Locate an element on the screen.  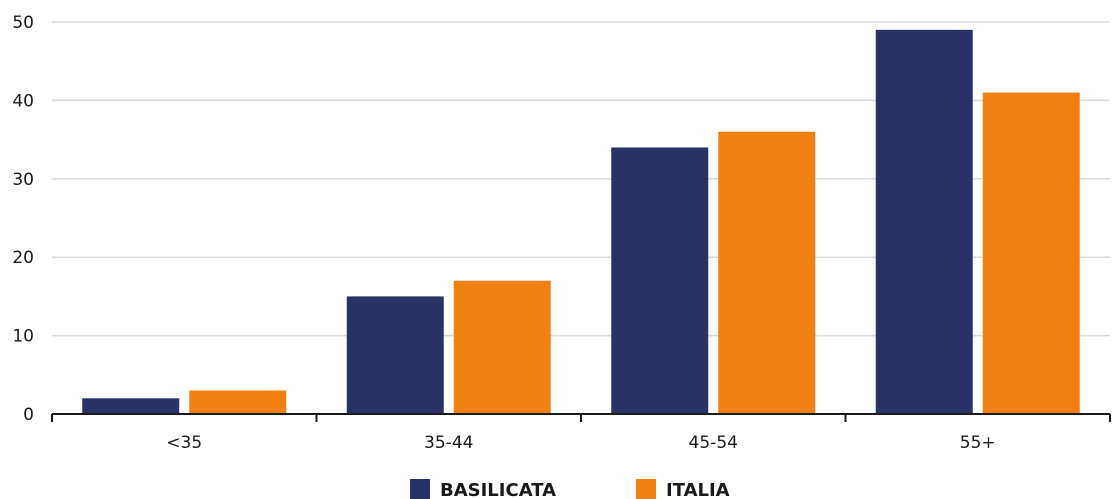
y-axis: 0 10 20 30 40 50 is located at coordinates (23, 219).